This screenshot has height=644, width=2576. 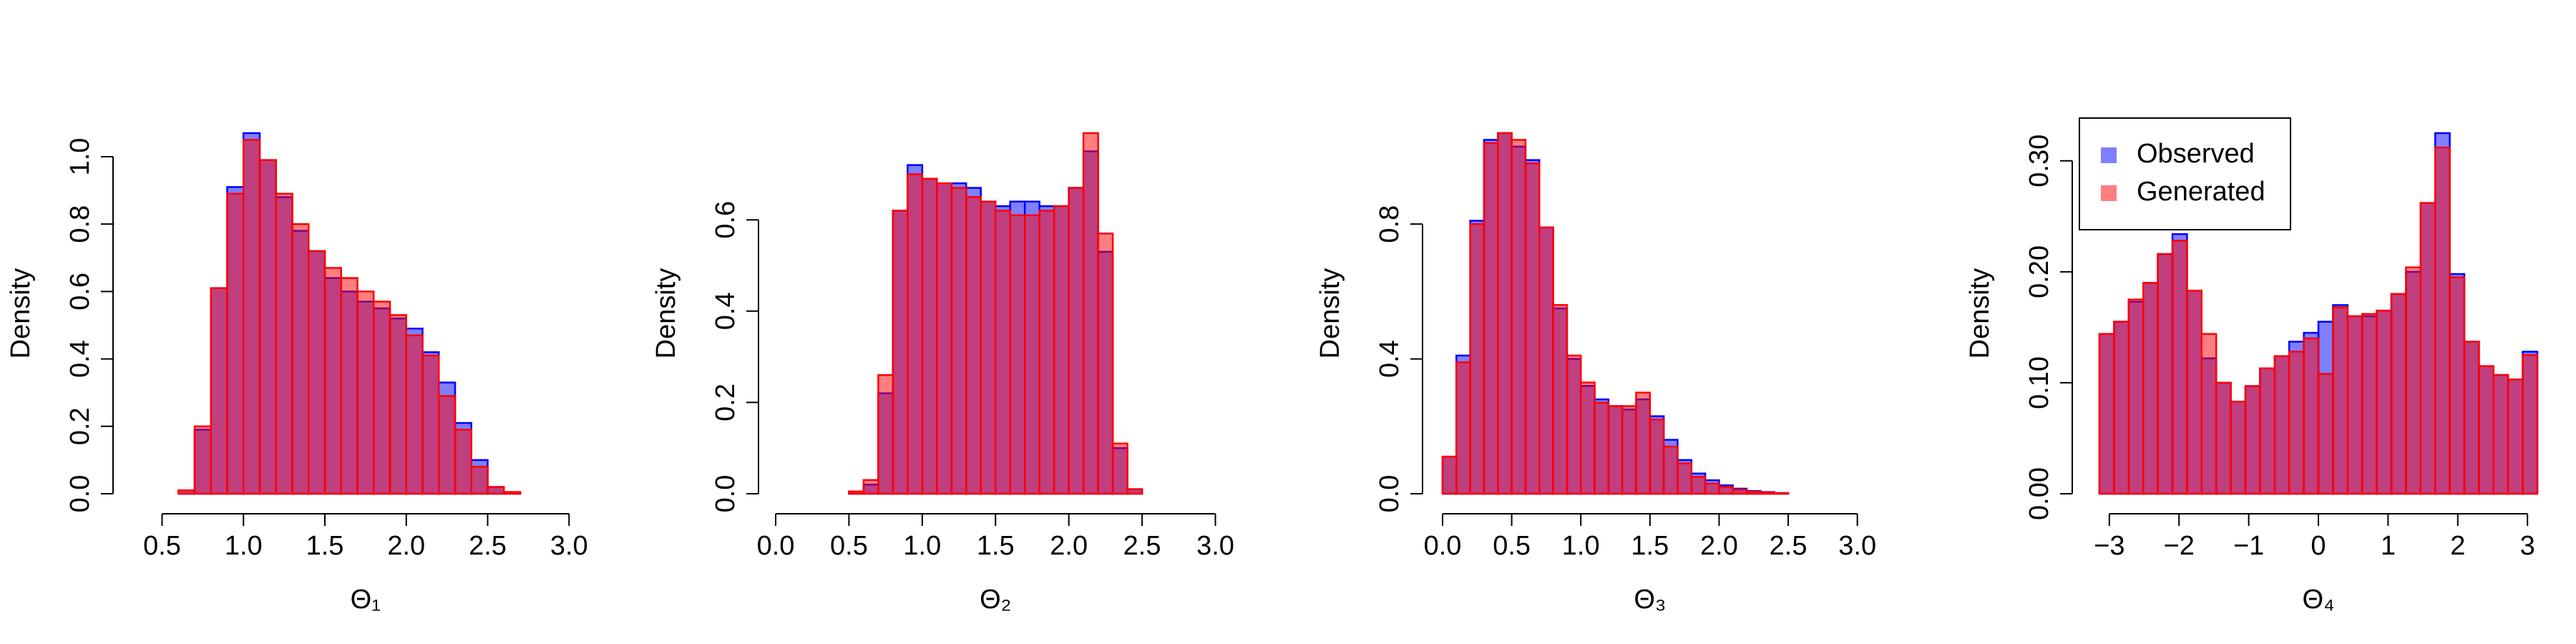 I want to click on x-axis-label: Θ₄, so click(x=2318, y=600).